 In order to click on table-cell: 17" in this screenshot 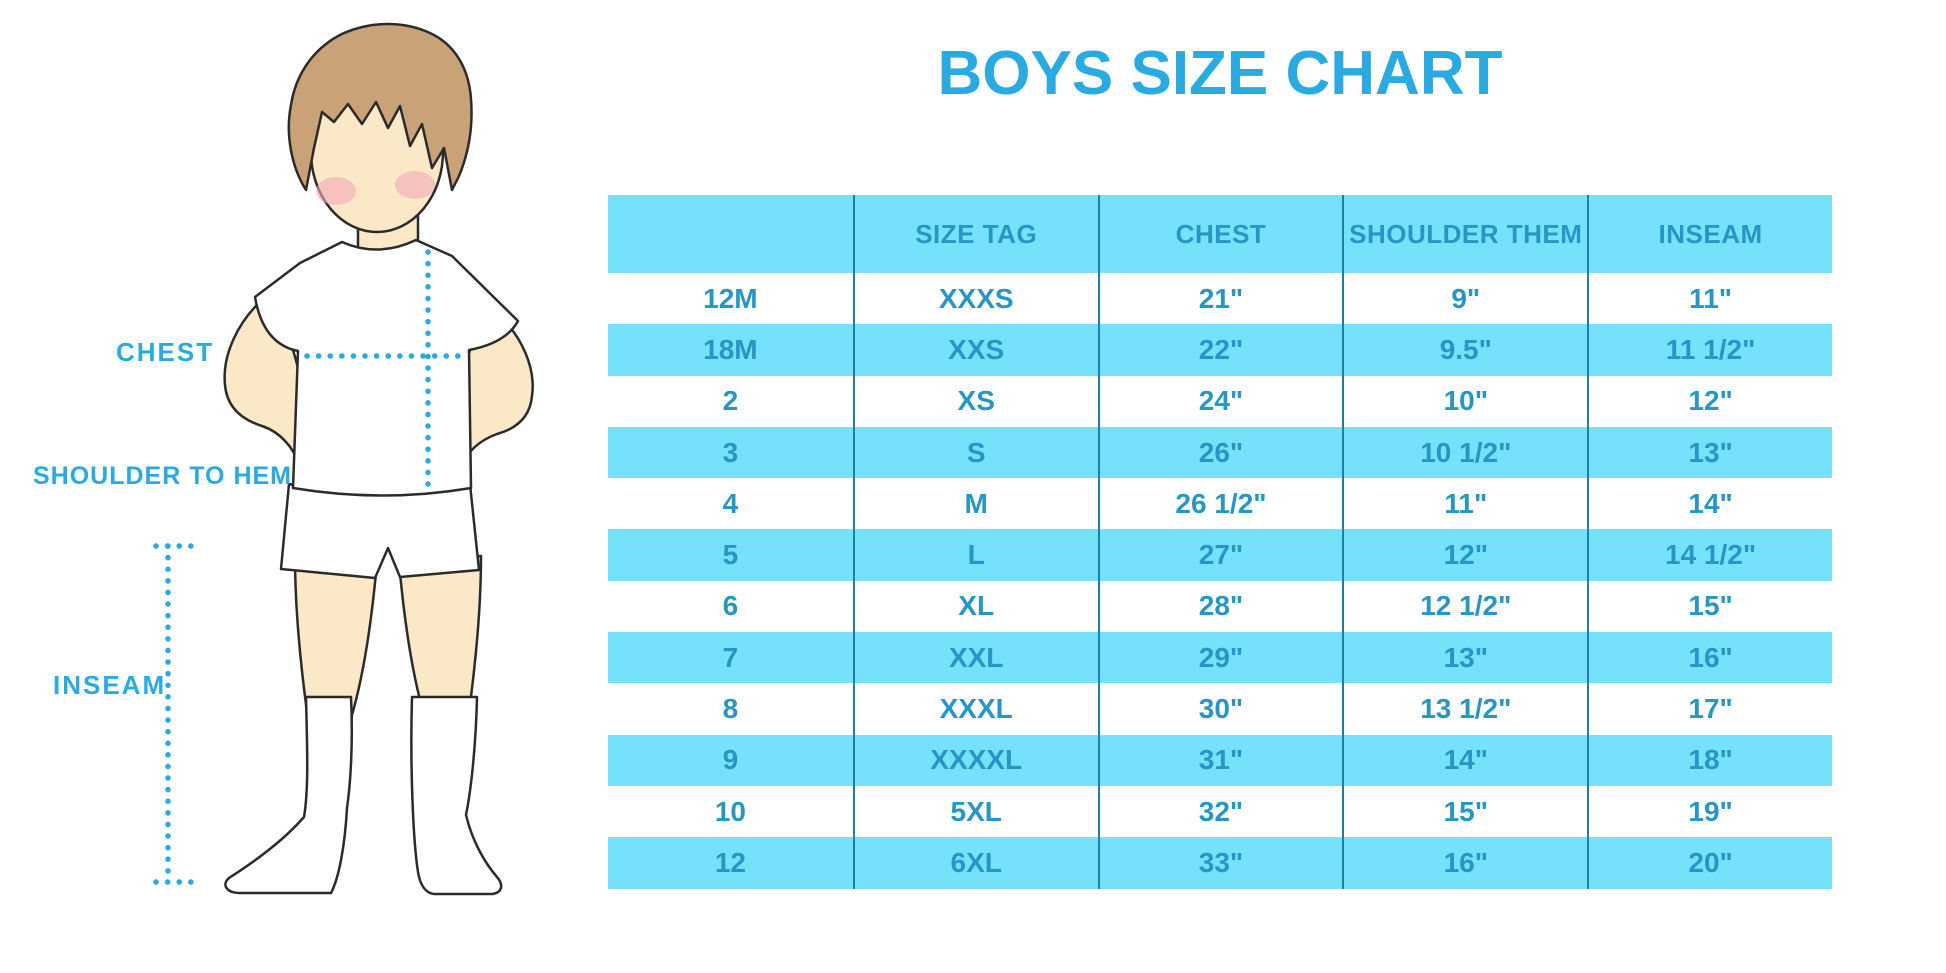, I will do `click(1709, 709)`.